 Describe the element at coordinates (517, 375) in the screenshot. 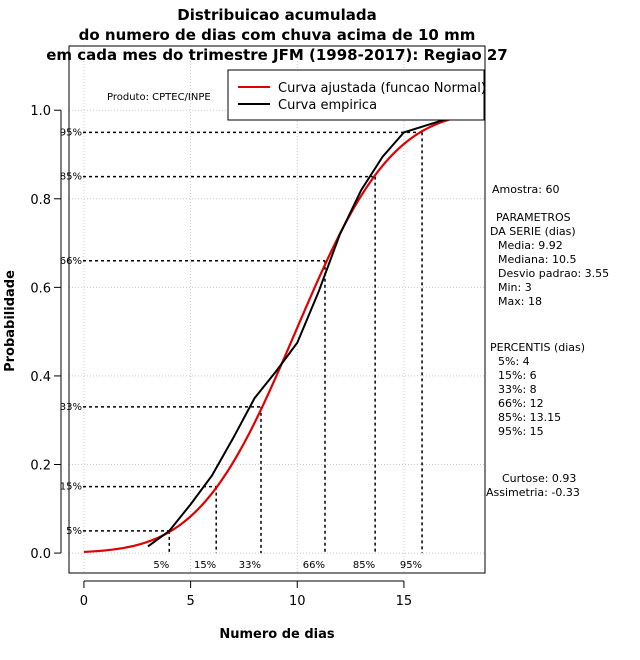

I see `side-p15: 15%: 6` at that location.